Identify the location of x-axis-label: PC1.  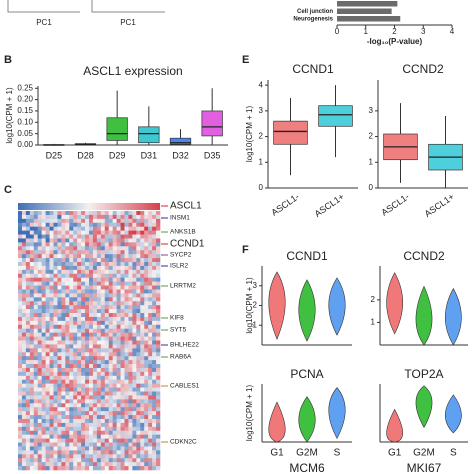
(44, 22).